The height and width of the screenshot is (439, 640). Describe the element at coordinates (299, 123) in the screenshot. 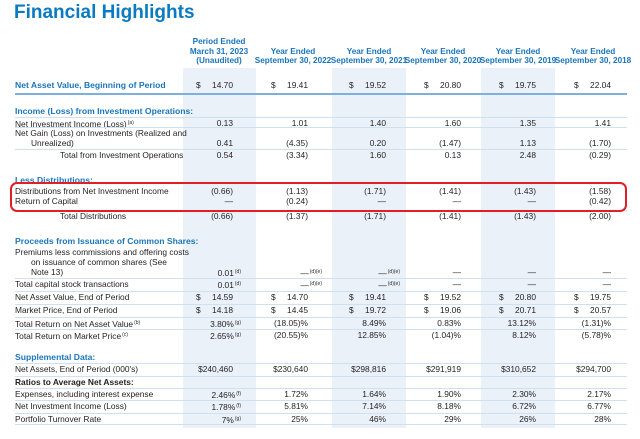

I see `value-text: 1.01` at that location.